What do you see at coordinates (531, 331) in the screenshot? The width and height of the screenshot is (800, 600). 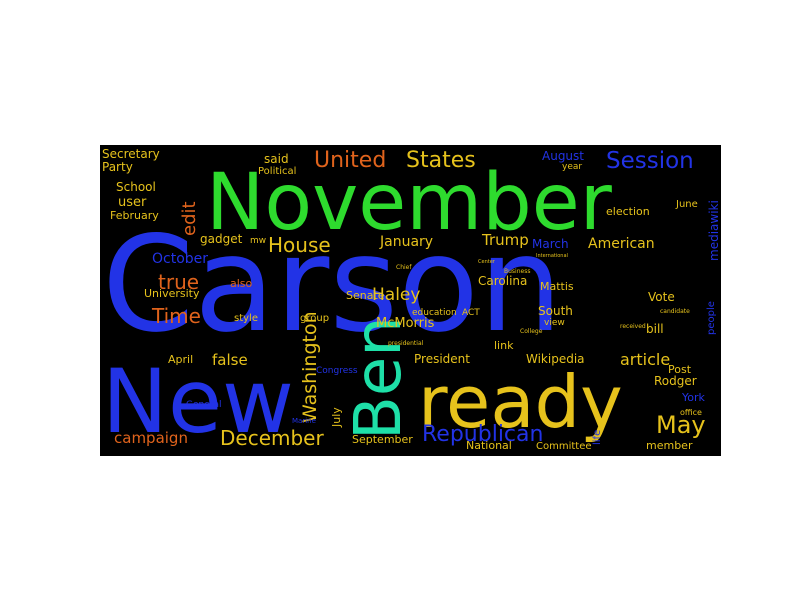 I see `word-college: College` at bounding box center [531, 331].